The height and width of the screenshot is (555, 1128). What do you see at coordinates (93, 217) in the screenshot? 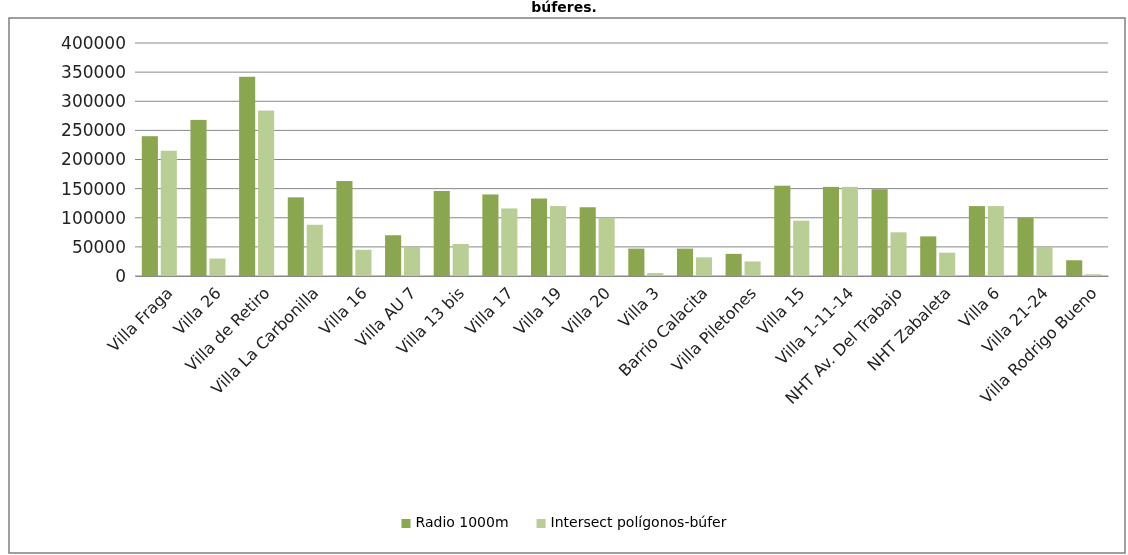
I see `y-tick-label: 100000` at bounding box center [93, 217].